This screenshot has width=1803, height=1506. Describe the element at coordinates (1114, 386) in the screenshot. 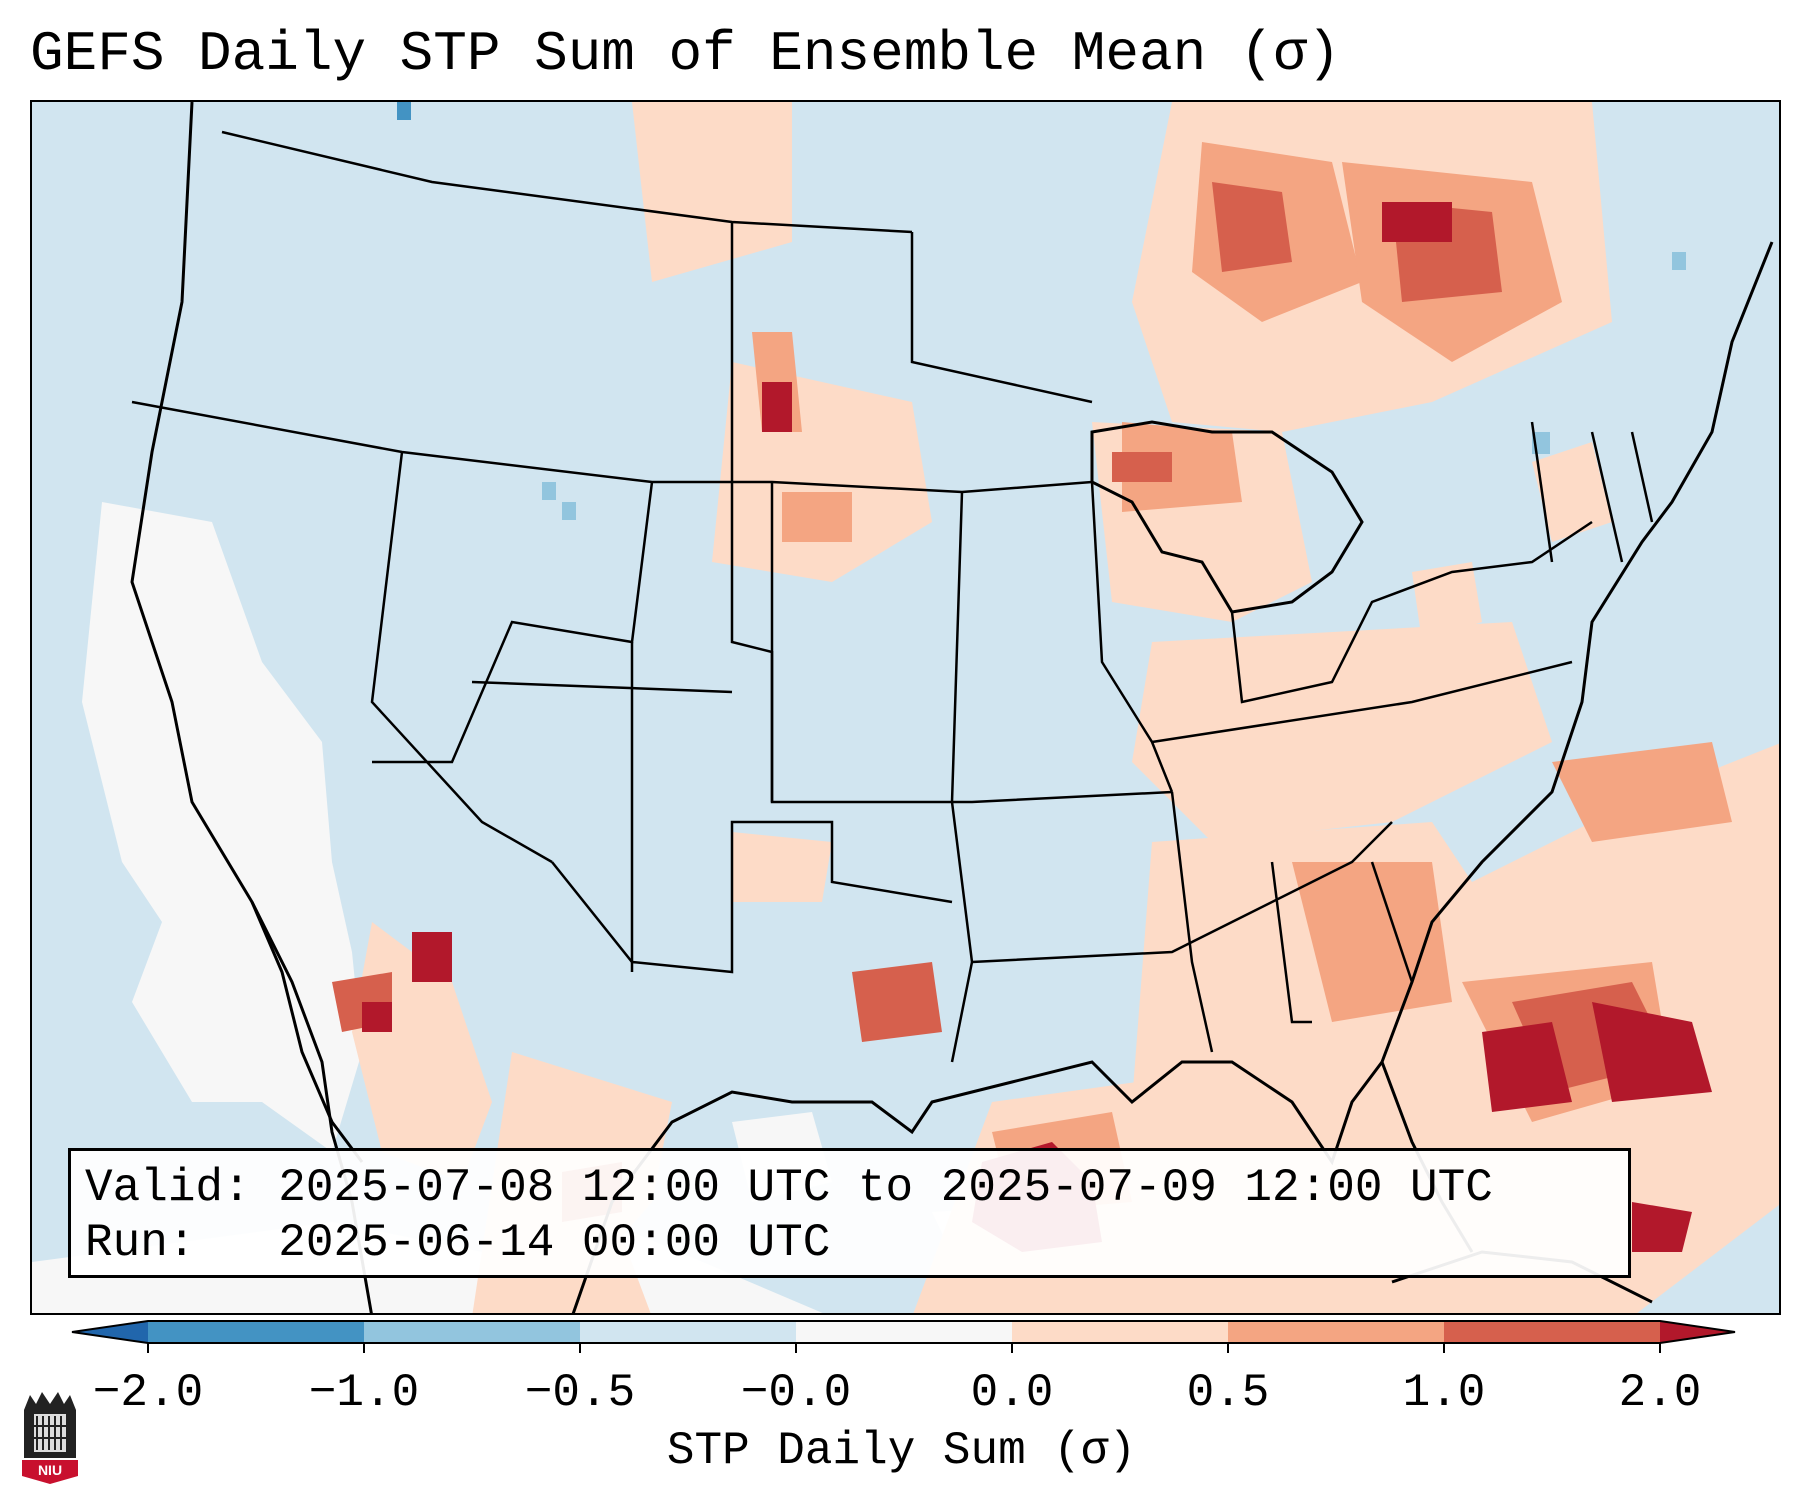

I see `stp-negative-patches` at that location.